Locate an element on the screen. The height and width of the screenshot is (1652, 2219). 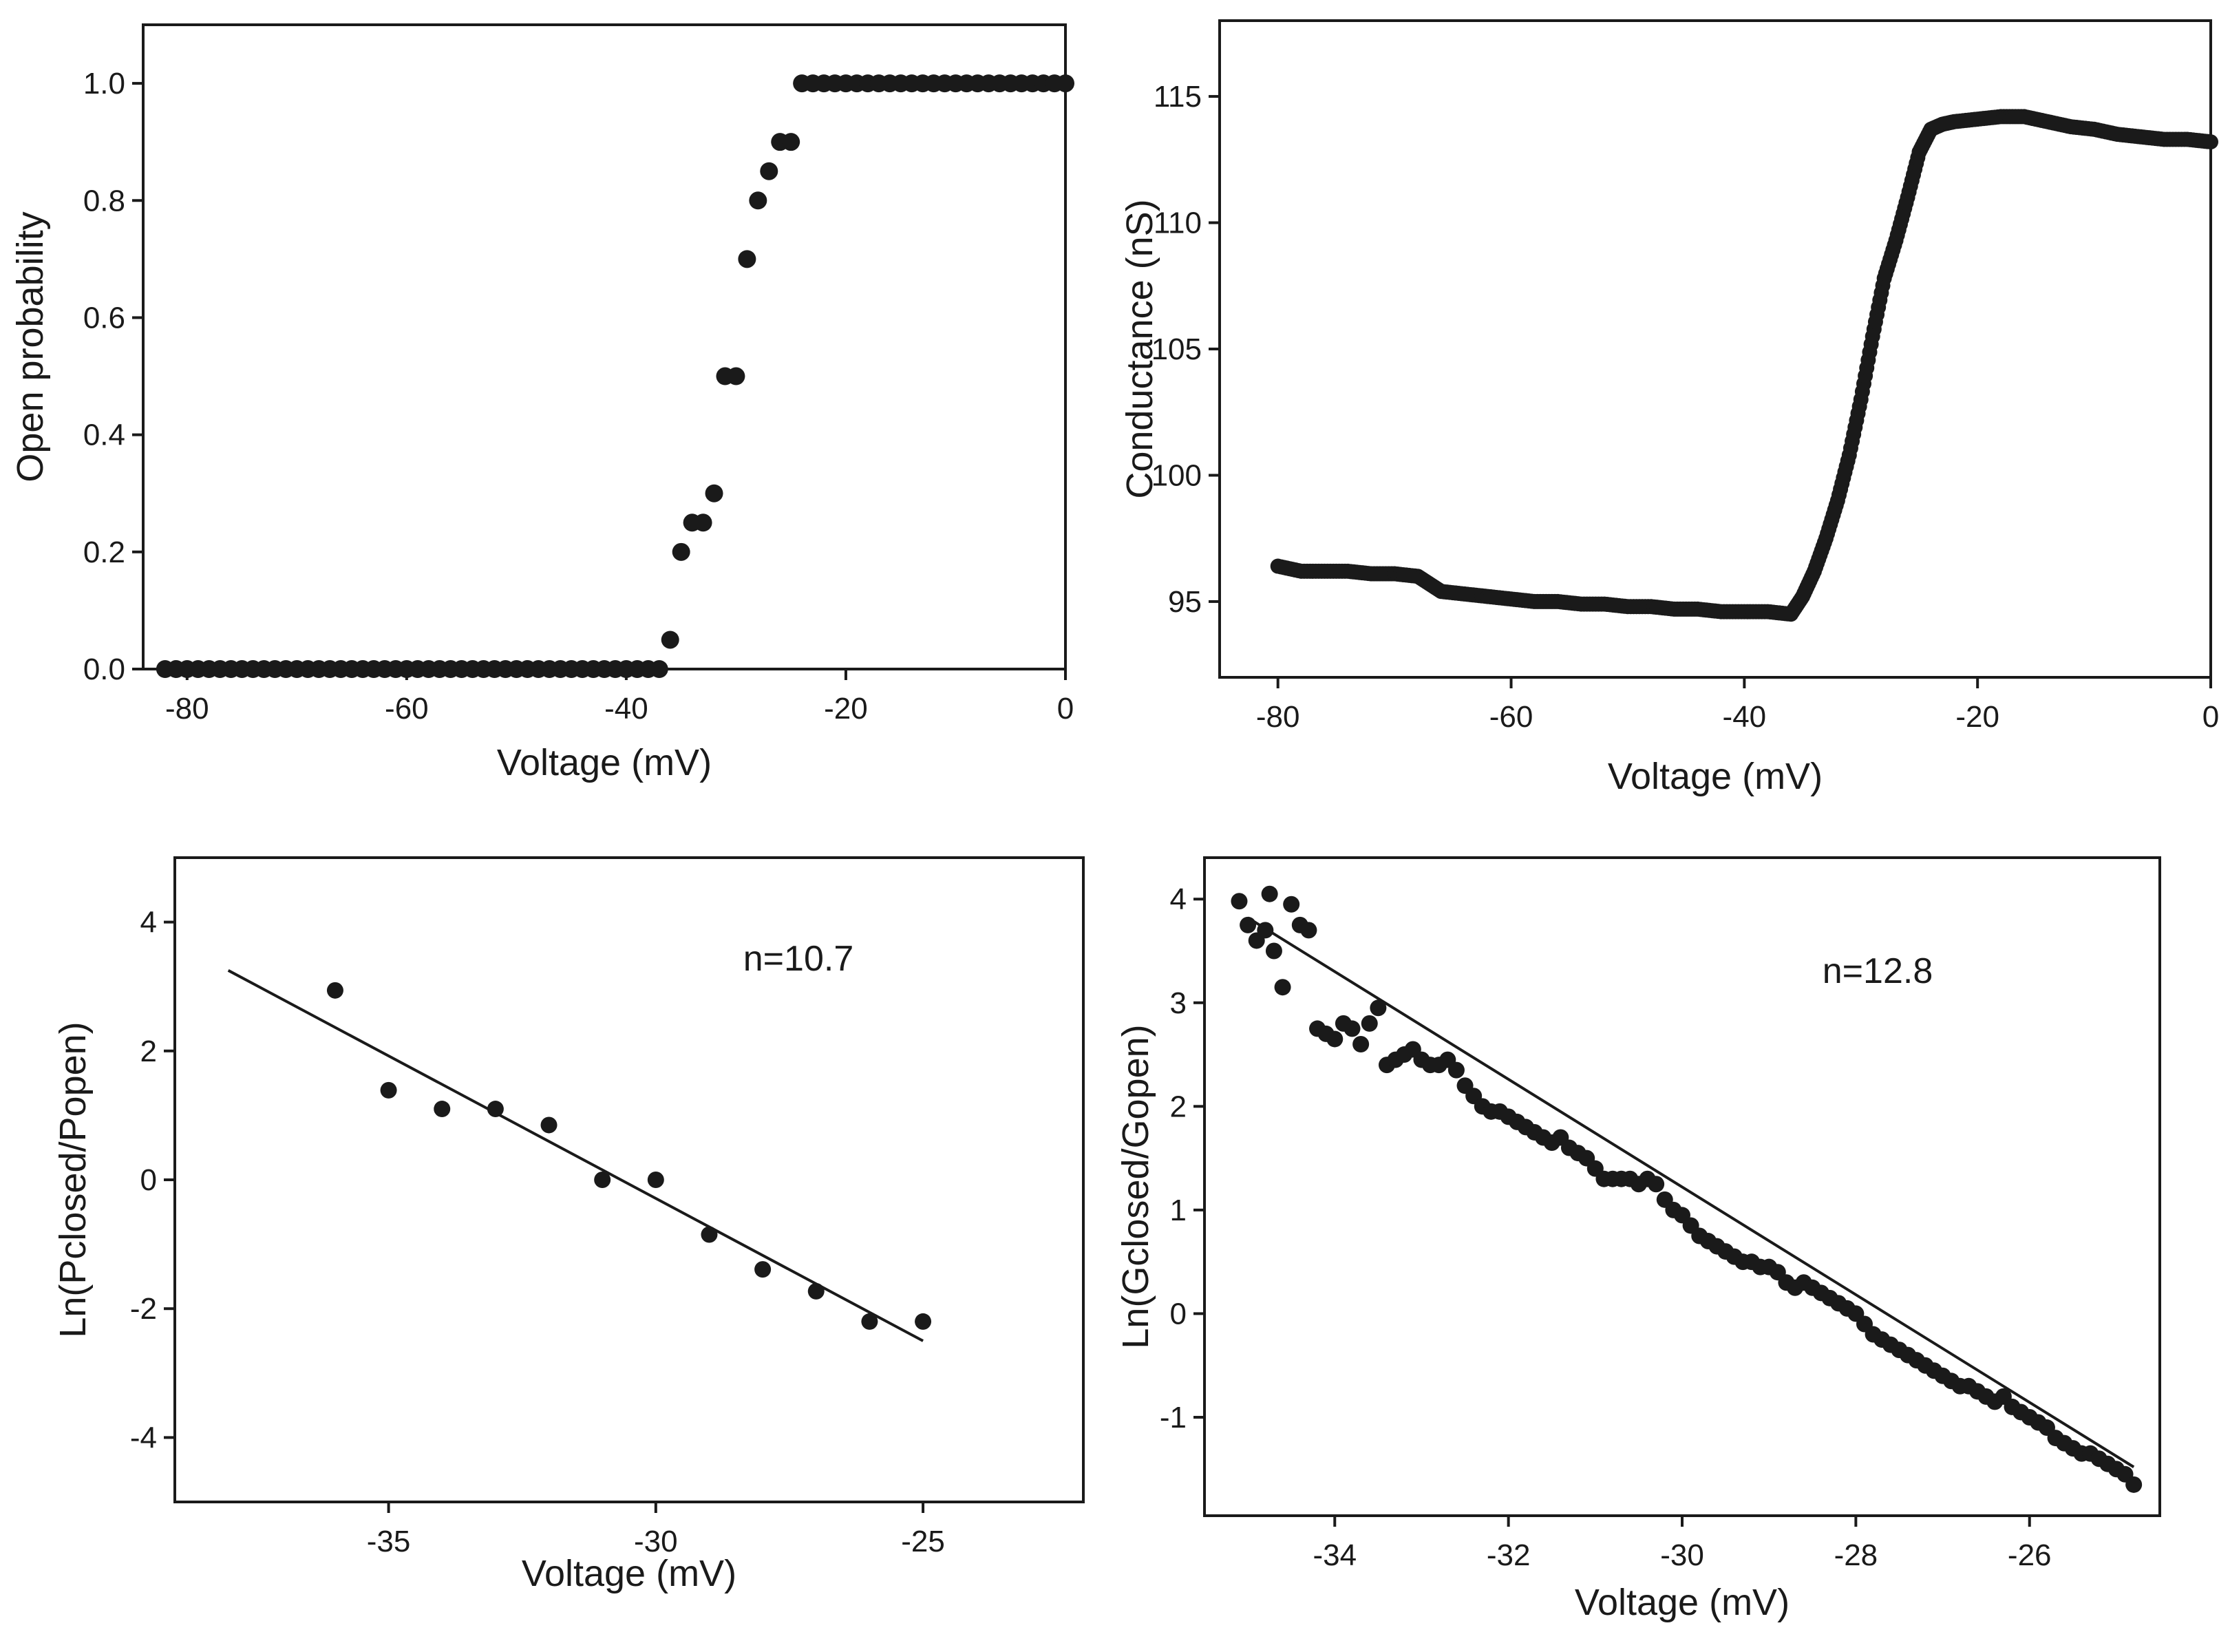
y-axis-title: Ln(Pclosed/Popen) is located at coordinates (73, 1179).